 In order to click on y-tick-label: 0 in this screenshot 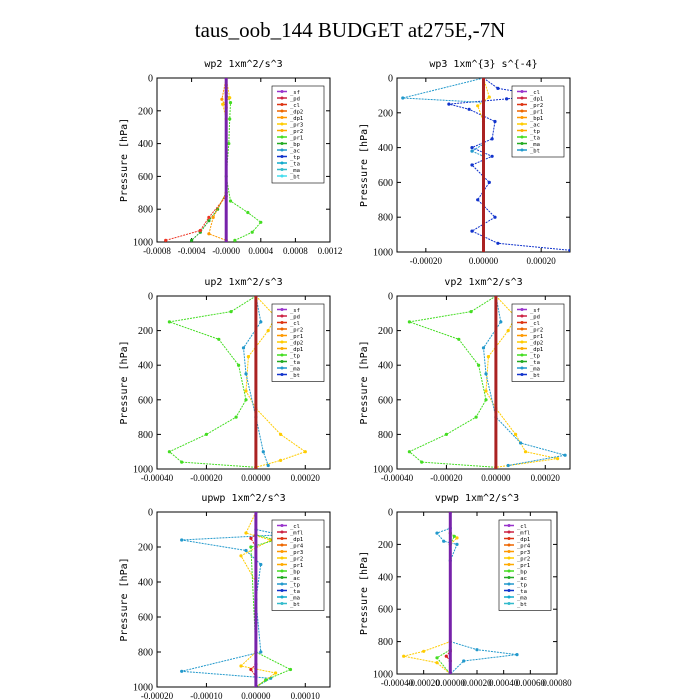, I will do `click(150, 79)`.